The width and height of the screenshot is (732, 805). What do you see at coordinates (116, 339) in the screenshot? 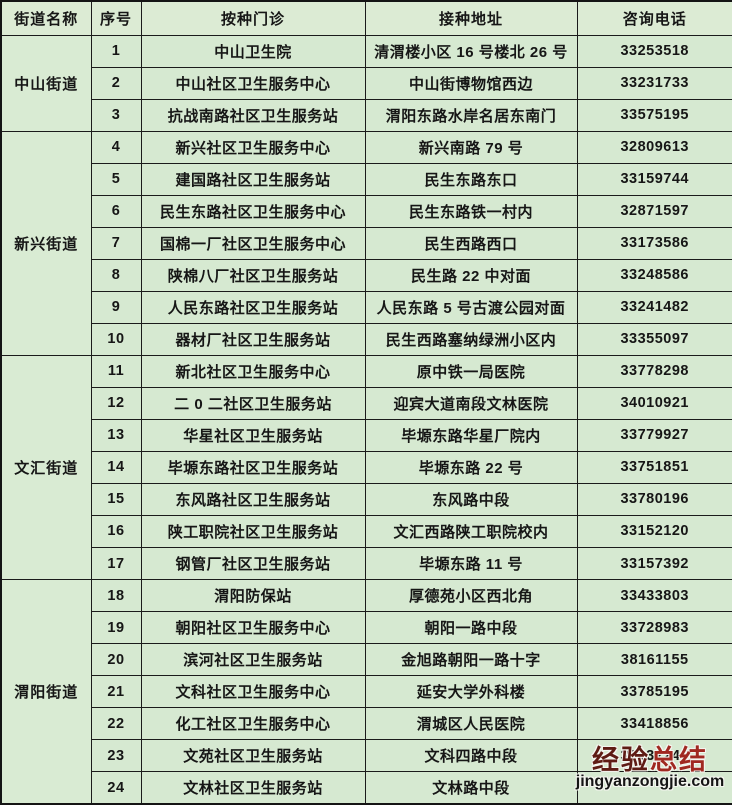
I see `row-number-cell: 10` at bounding box center [116, 339].